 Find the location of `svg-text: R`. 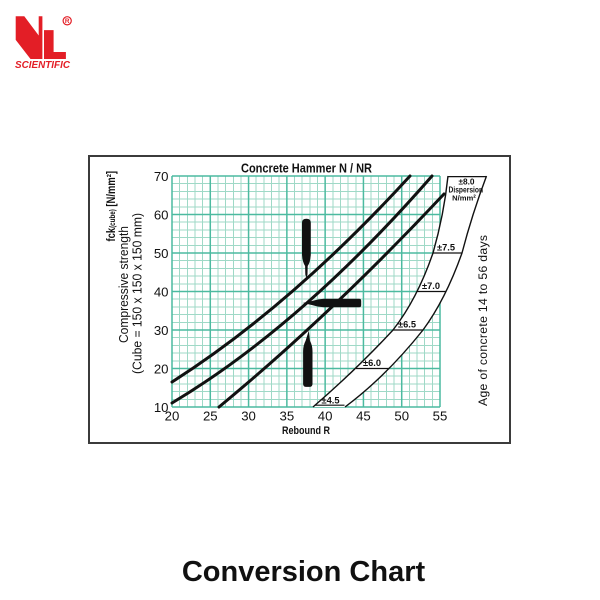

svg-text: R is located at coordinates (67, 21).